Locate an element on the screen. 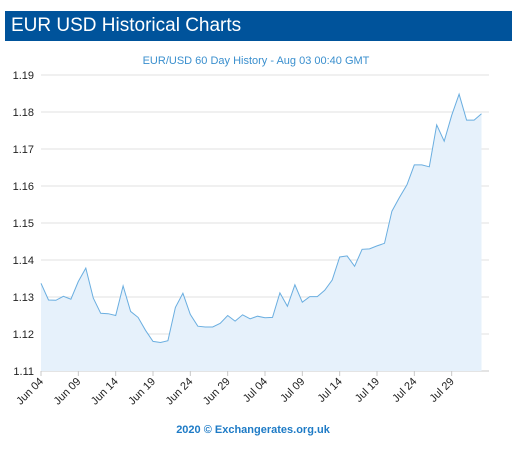  x-tick-label: Jul 14 is located at coordinates (330, 390).